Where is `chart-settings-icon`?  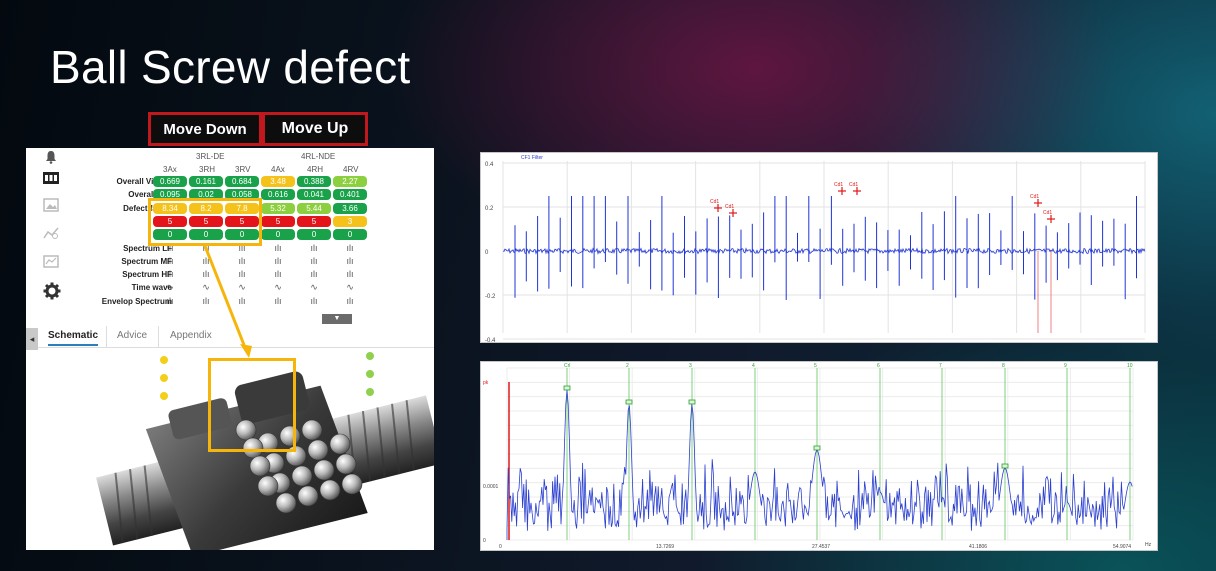 chart-settings-icon is located at coordinates (51, 234).